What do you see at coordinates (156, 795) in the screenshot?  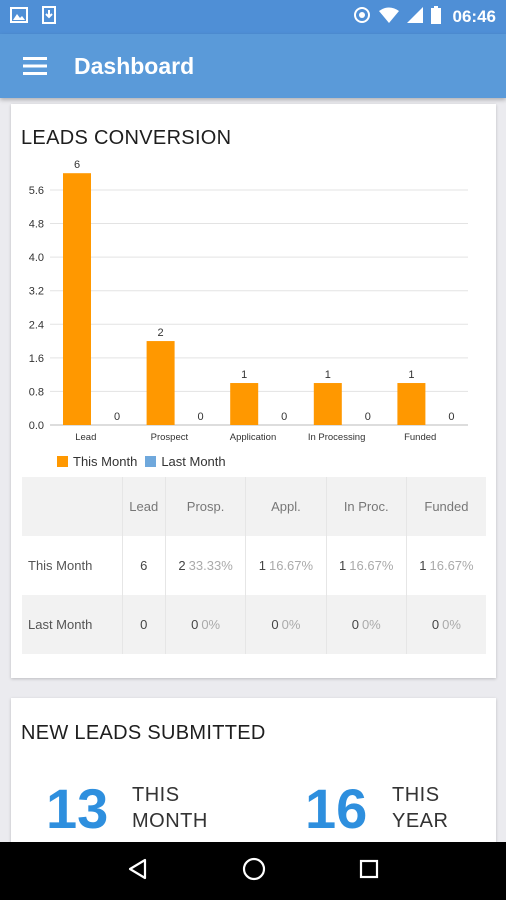 I see `this-month-label-line1: THIS` at bounding box center [156, 795].